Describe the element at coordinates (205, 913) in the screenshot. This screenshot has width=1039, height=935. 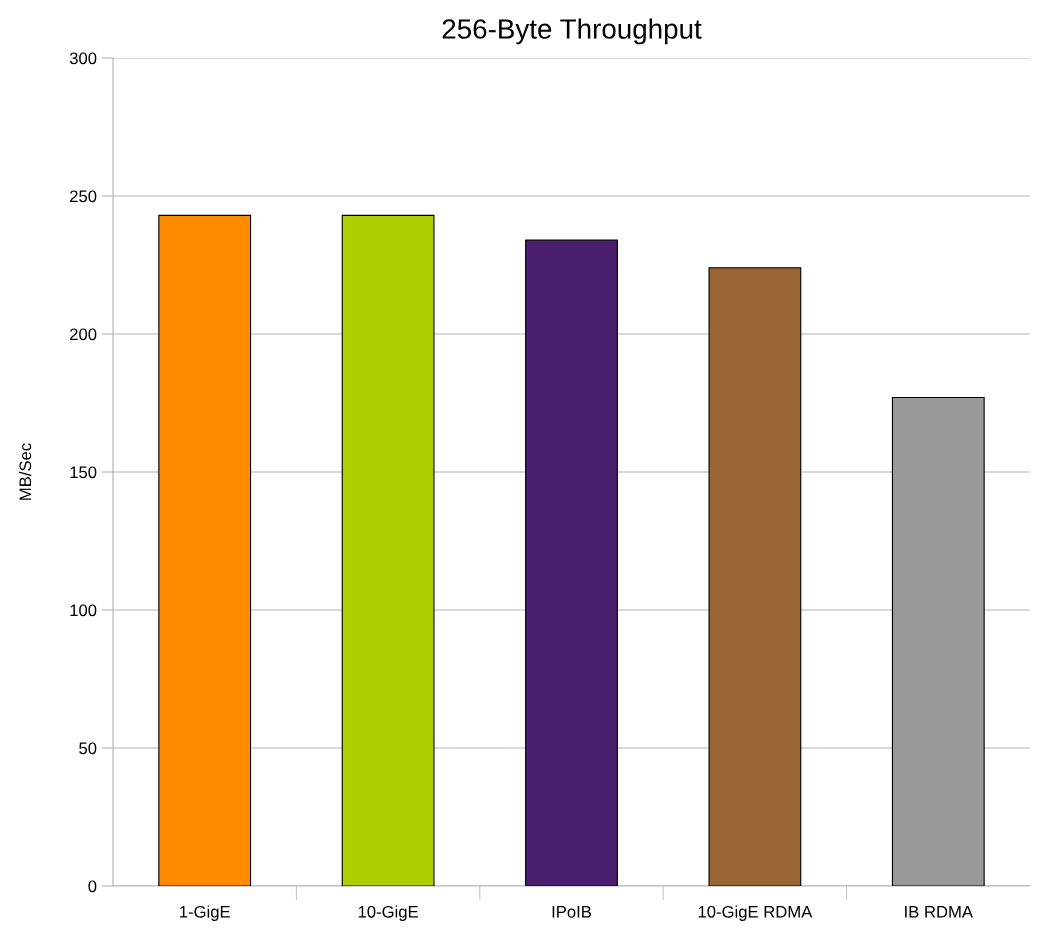
I see `x-tick-label: 1-GigE` at that location.